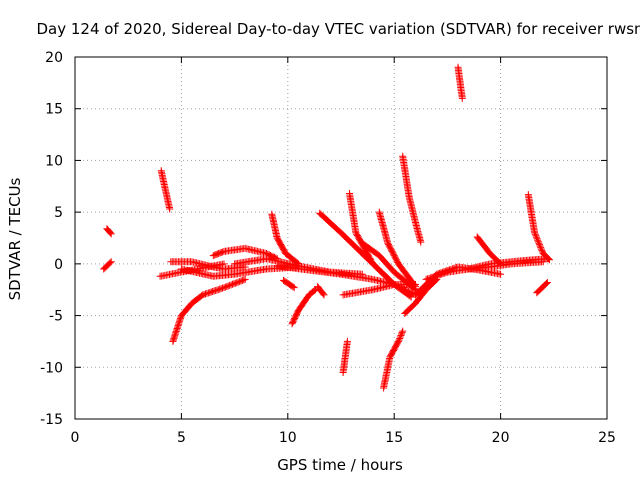  Describe the element at coordinates (58, 213) in the screenshot. I see `y-tick-label: 5` at that location.